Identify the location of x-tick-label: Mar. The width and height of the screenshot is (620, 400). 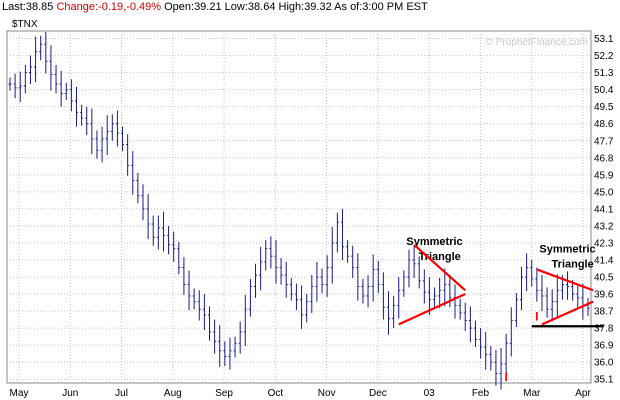
(532, 393).